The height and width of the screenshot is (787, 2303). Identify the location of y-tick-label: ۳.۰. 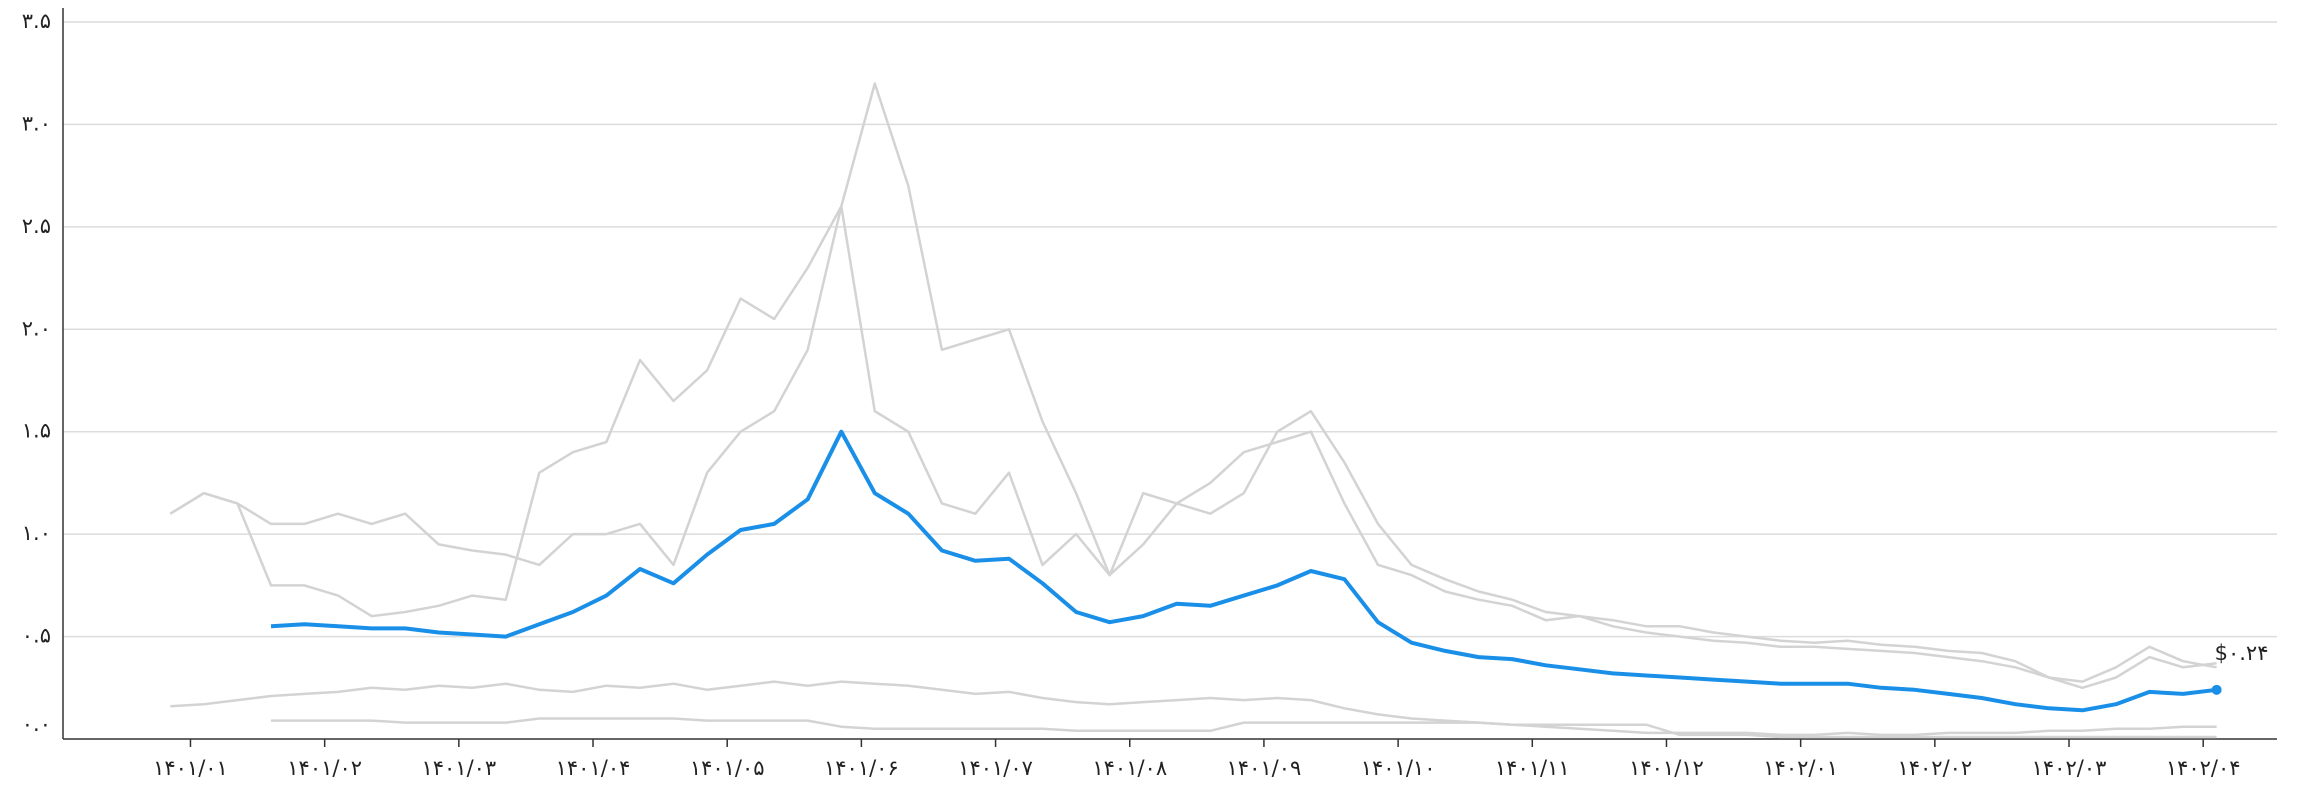
(36, 123).